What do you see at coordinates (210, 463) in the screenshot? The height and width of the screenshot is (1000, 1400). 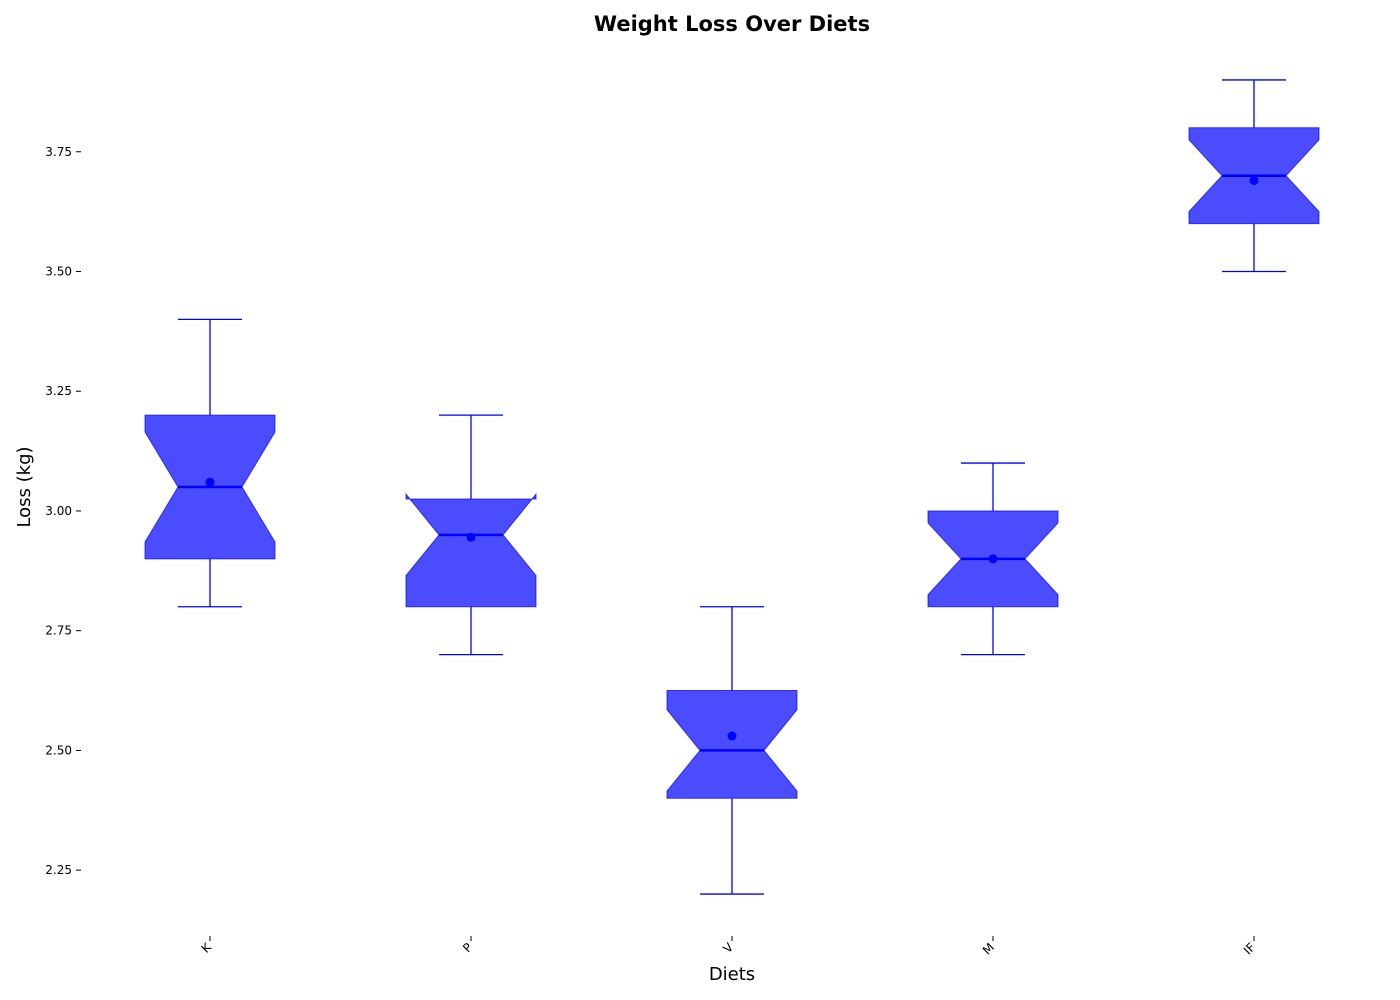 I see `box-K` at bounding box center [210, 463].